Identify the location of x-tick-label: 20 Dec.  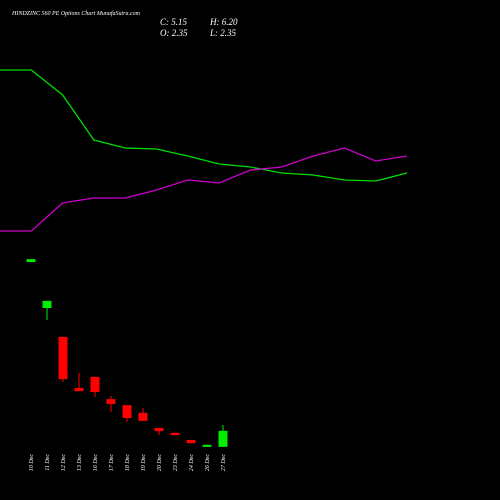
(160, 462).